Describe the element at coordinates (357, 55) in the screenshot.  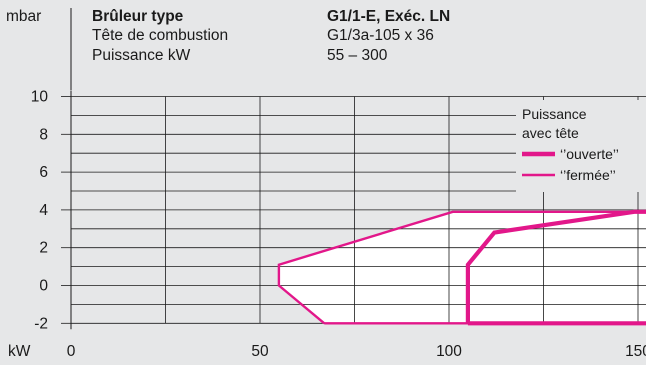
I see `power-value: 55 – 300` at that location.